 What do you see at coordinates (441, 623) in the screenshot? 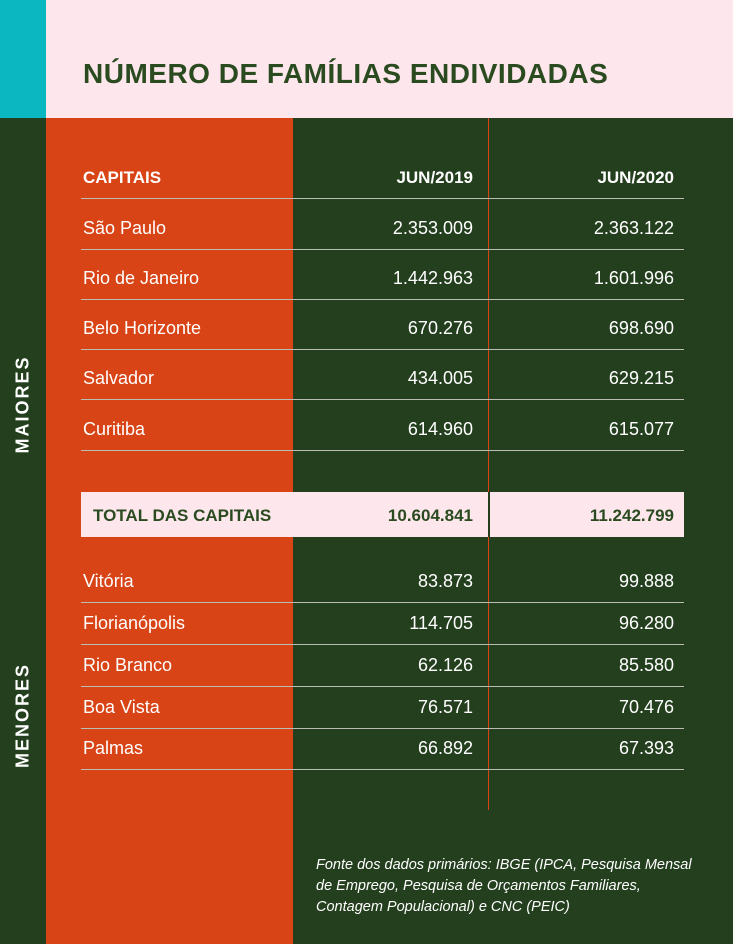
I see `value-jun2019: 114.705` at bounding box center [441, 623].